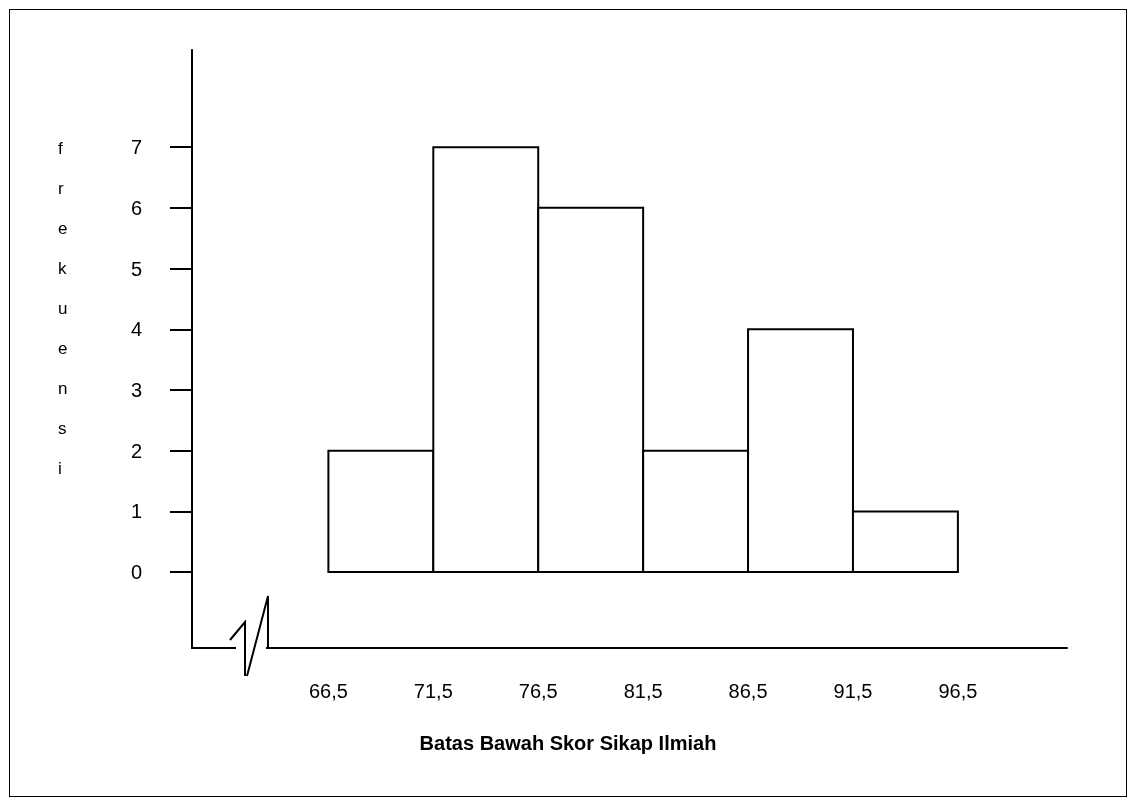  Describe the element at coordinates (853, 691) in the screenshot. I see `x-tick-label: 91,5` at that location.